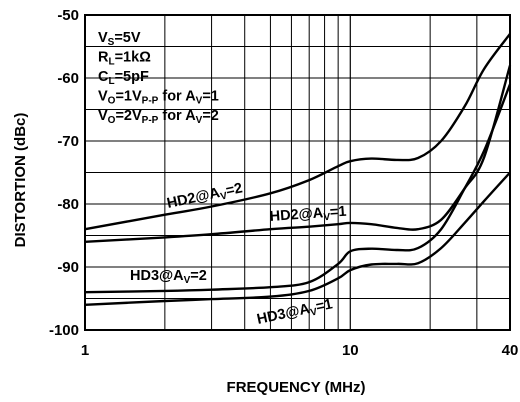 The height and width of the screenshot is (402, 520). Describe the element at coordinates (350, 350) in the screenshot. I see `x-tick-label: 10` at that location.